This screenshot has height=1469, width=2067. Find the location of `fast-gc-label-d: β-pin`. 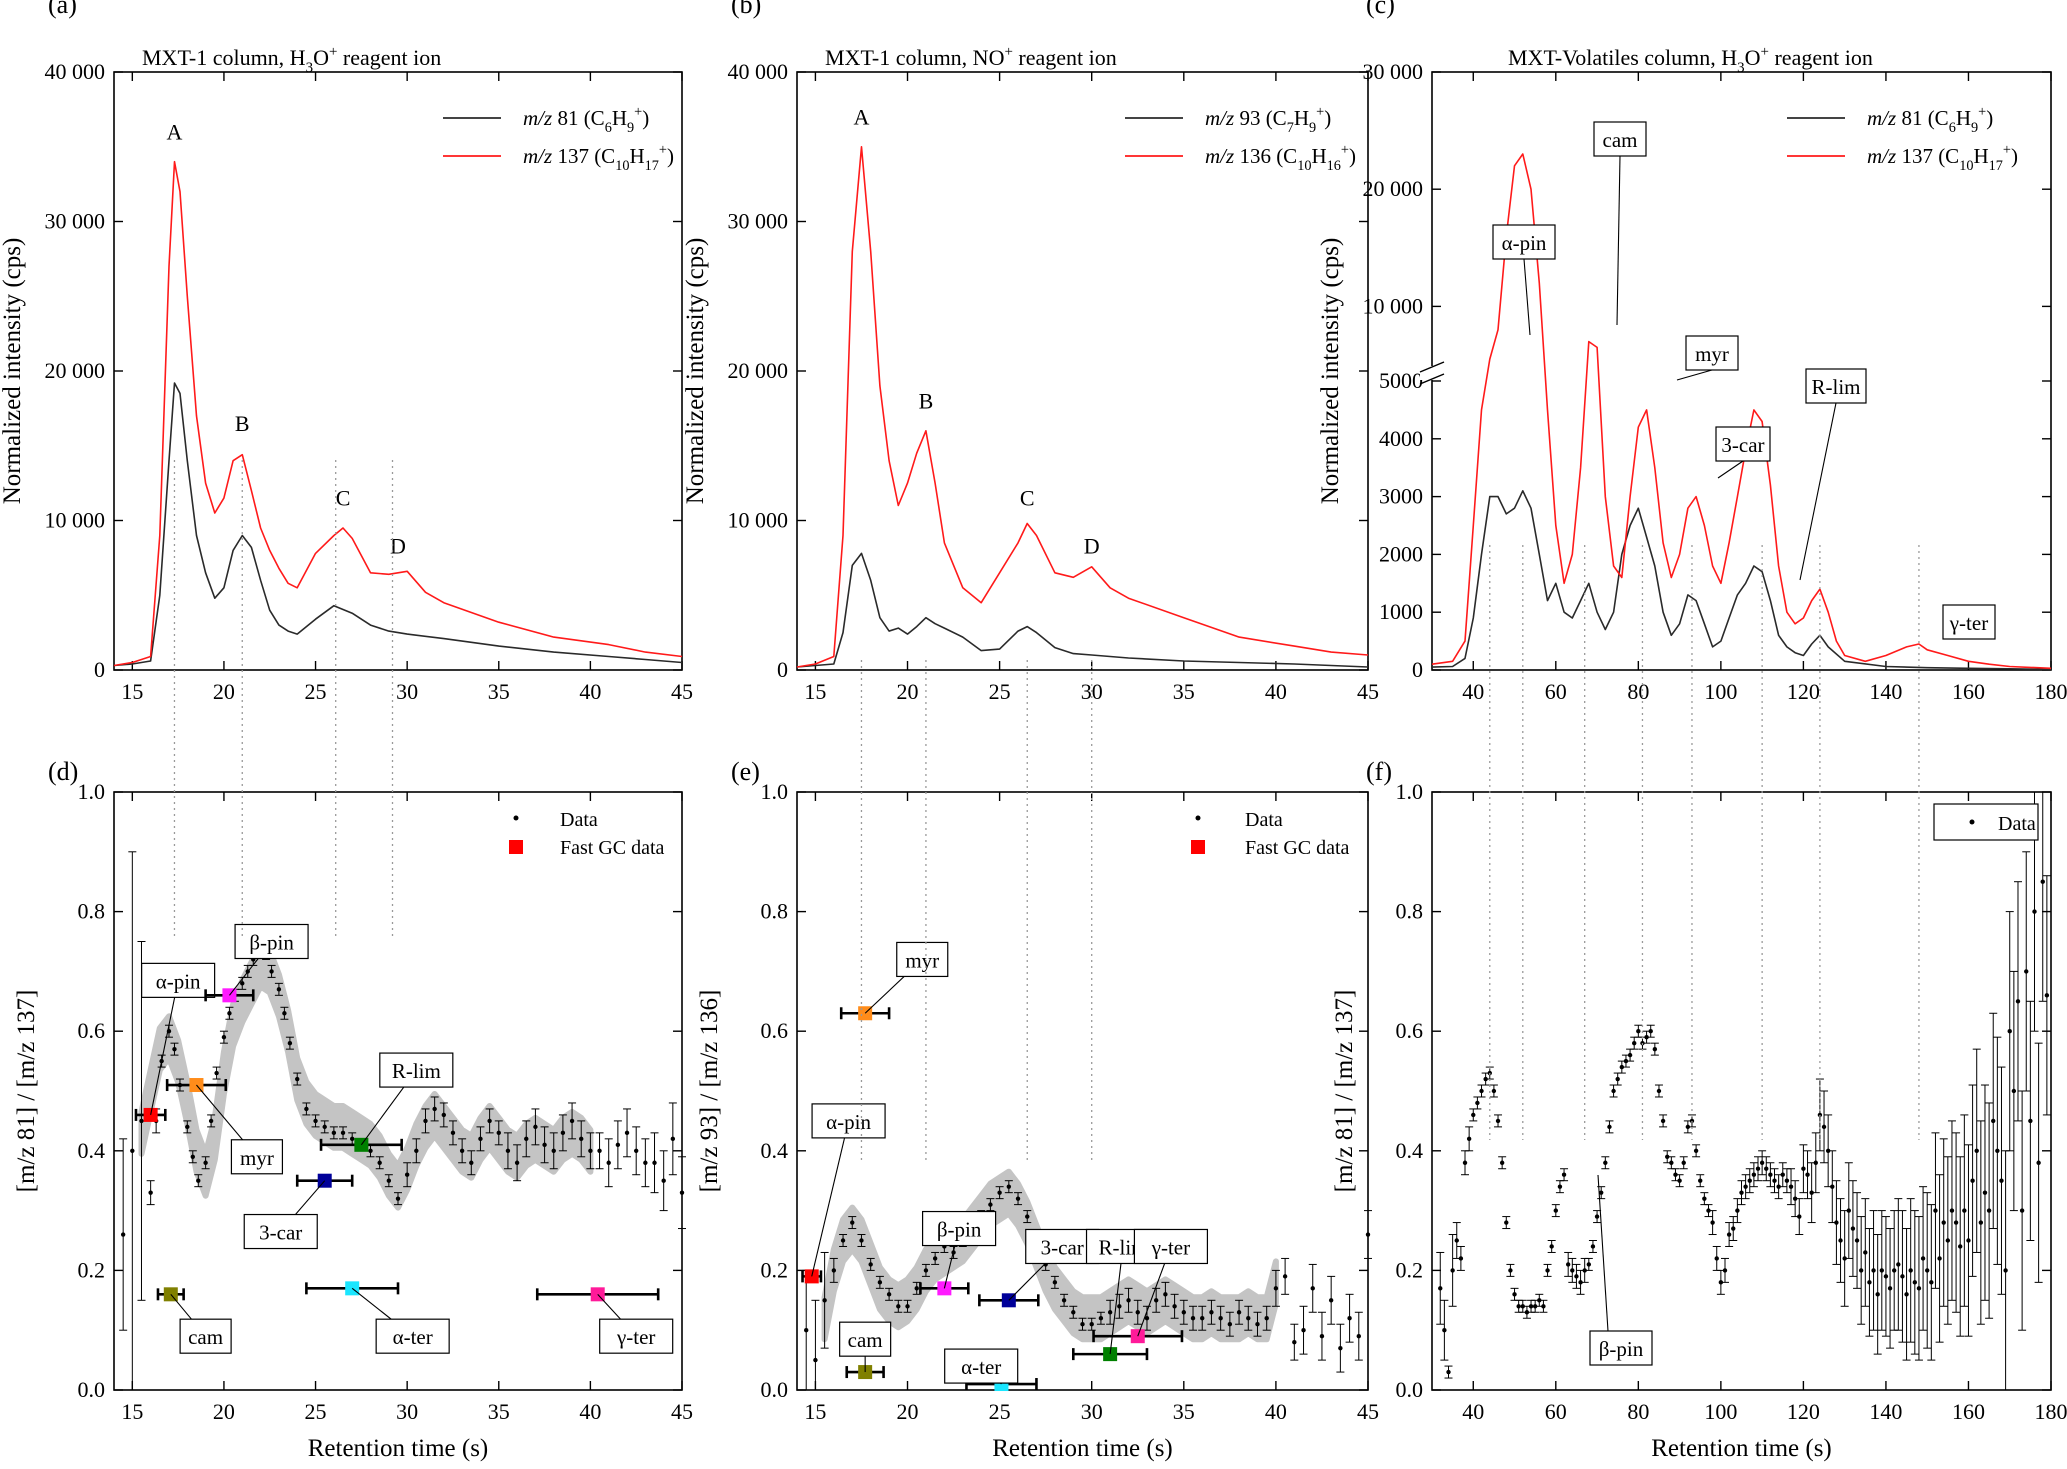

fast-gc-label-d: β-pin is located at coordinates (271, 943).